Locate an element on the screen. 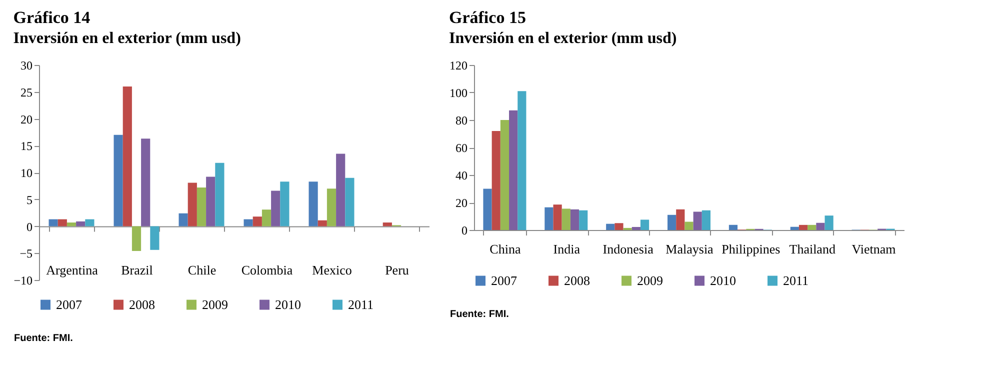 This screenshot has height=392, width=992. x-tick-label: Vietnam is located at coordinates (874, 249).